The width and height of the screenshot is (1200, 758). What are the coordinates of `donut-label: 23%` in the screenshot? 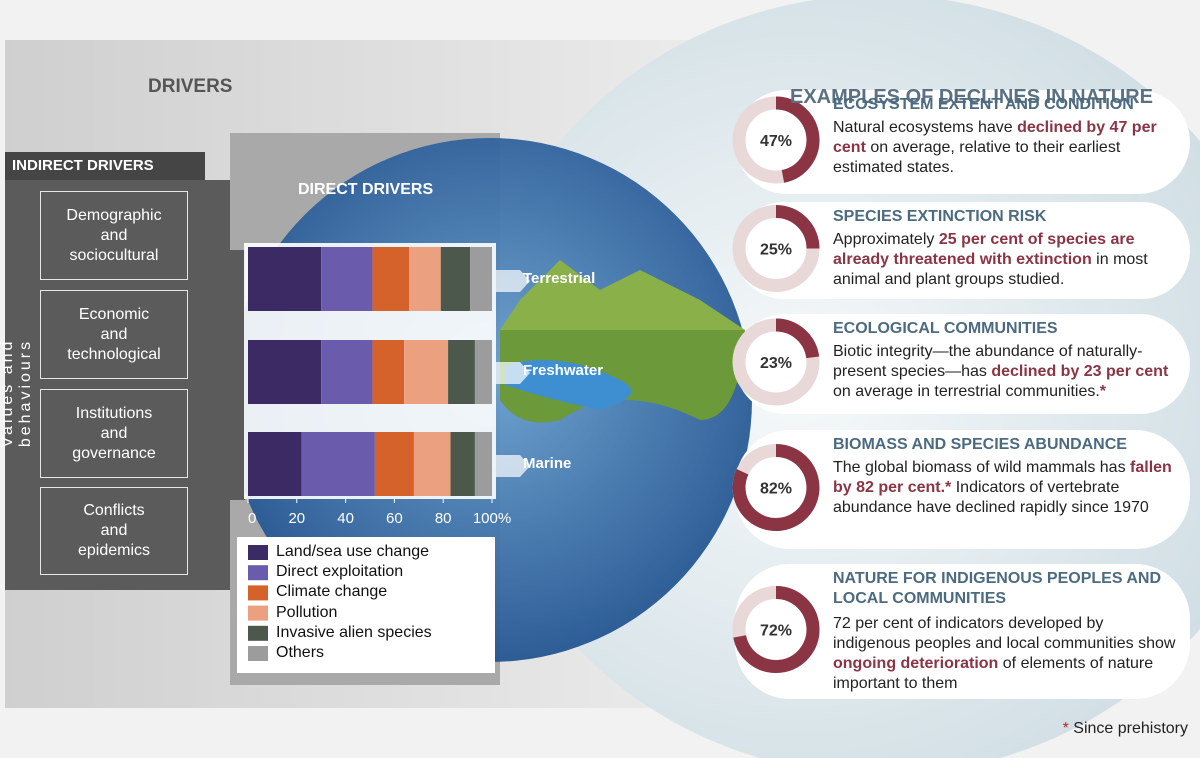 It's located at (776, 363).